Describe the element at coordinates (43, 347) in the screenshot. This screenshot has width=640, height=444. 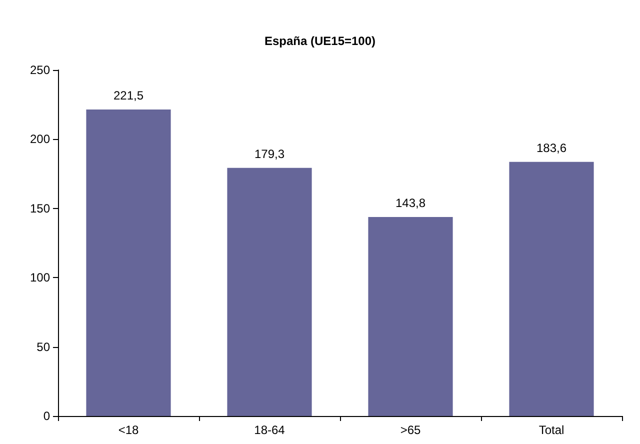
I see `y-tick-label: 50` at that location.